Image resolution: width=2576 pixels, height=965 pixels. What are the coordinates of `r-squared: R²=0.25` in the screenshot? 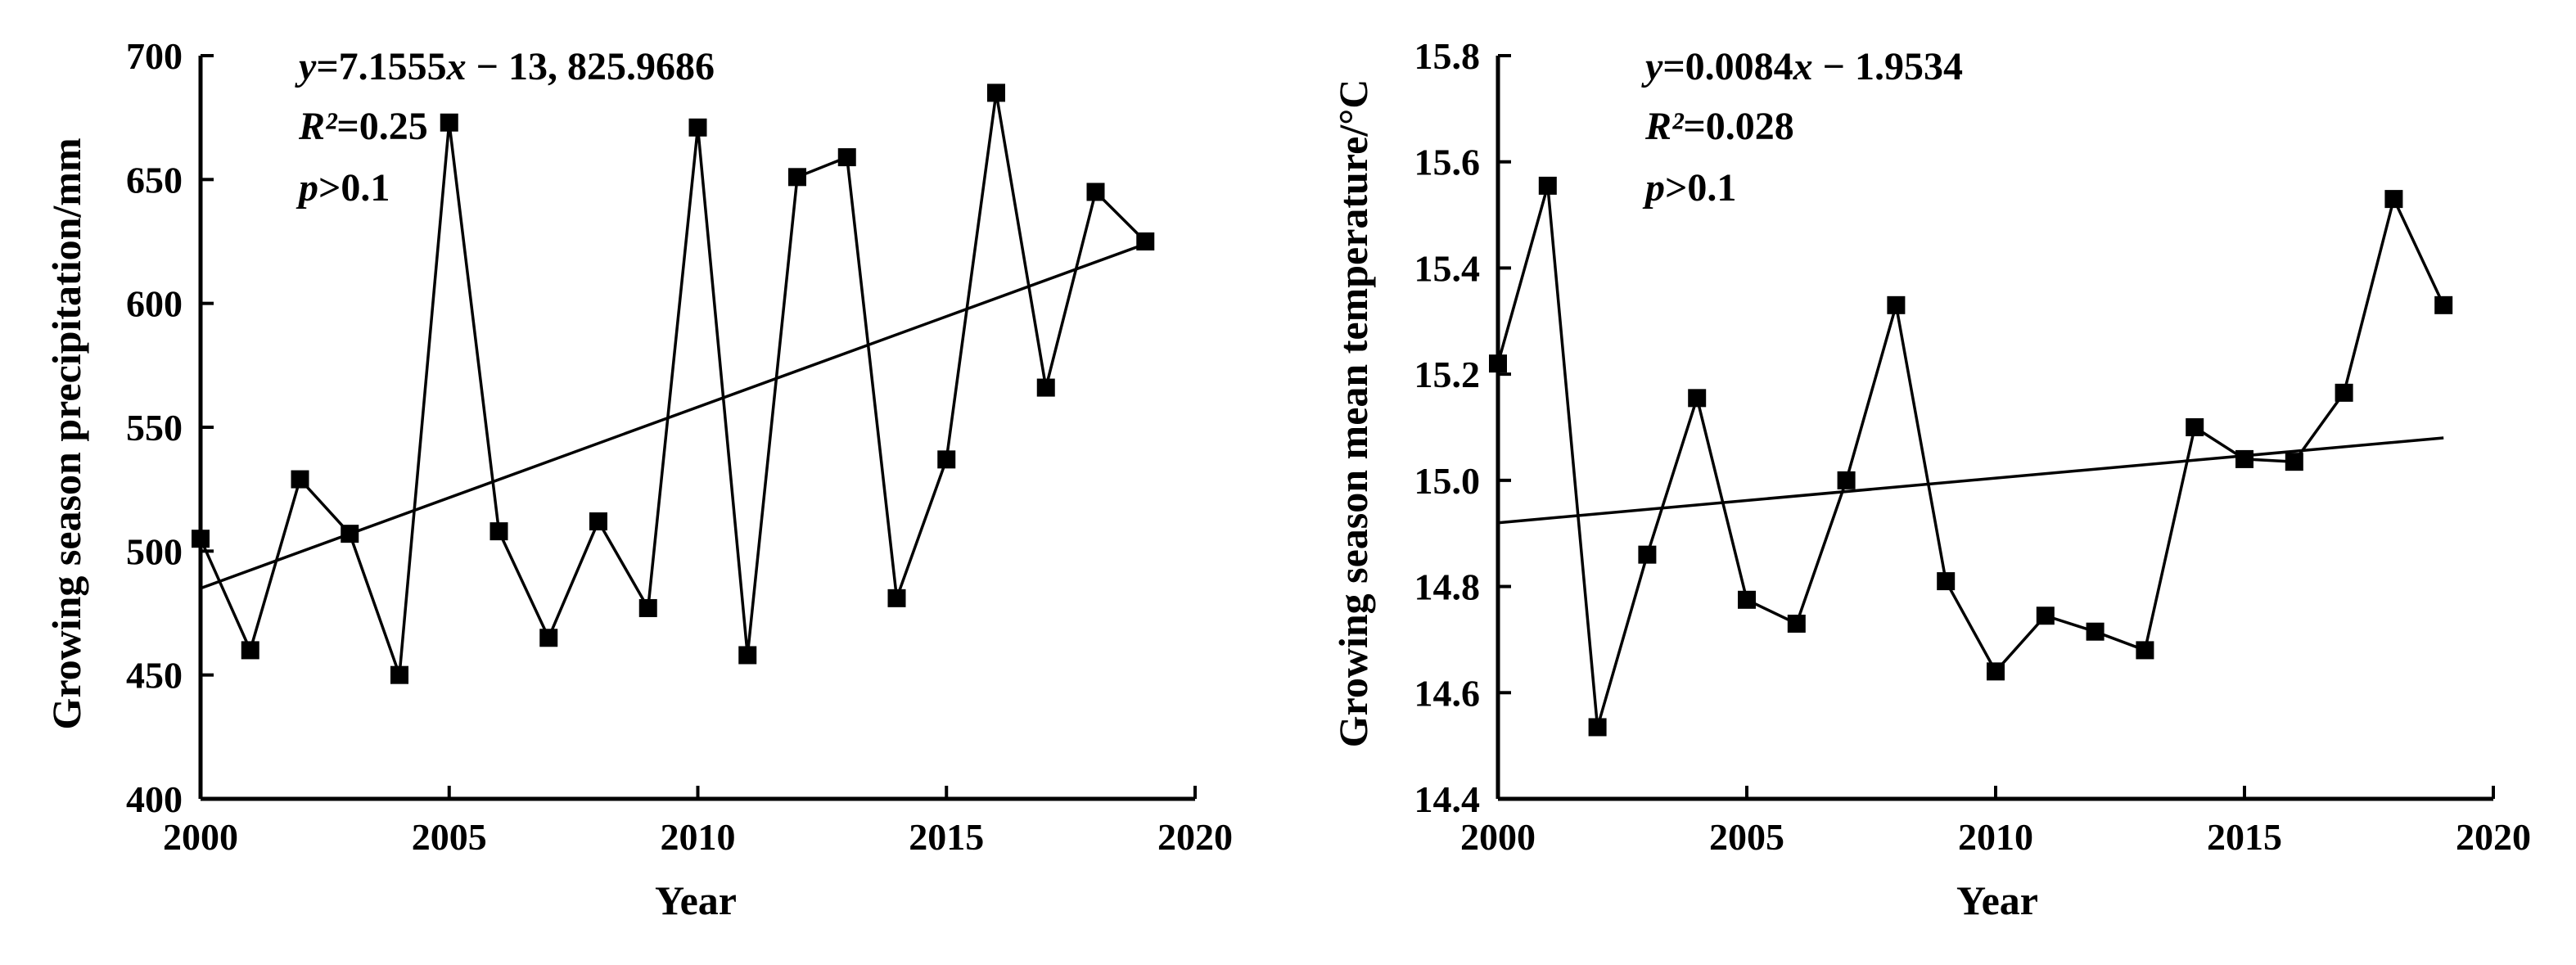 It's located at (363, 127).